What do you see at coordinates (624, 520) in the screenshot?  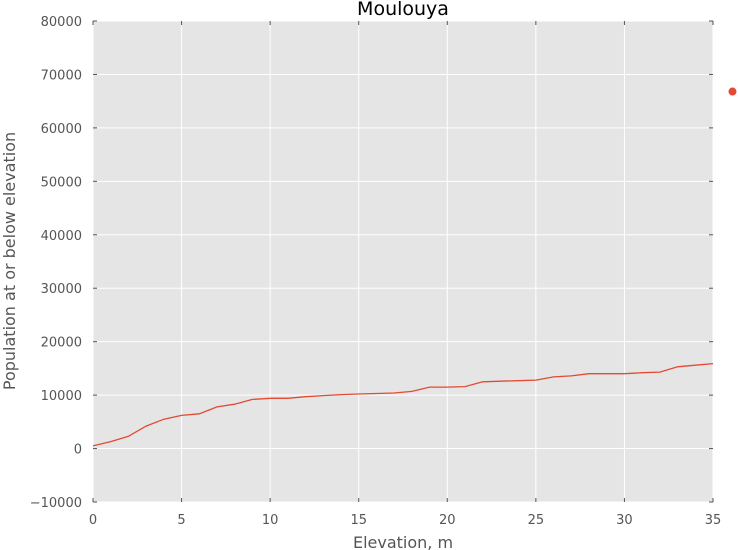 I see `x-tick-label: 30` at bounding box center [624, 520].